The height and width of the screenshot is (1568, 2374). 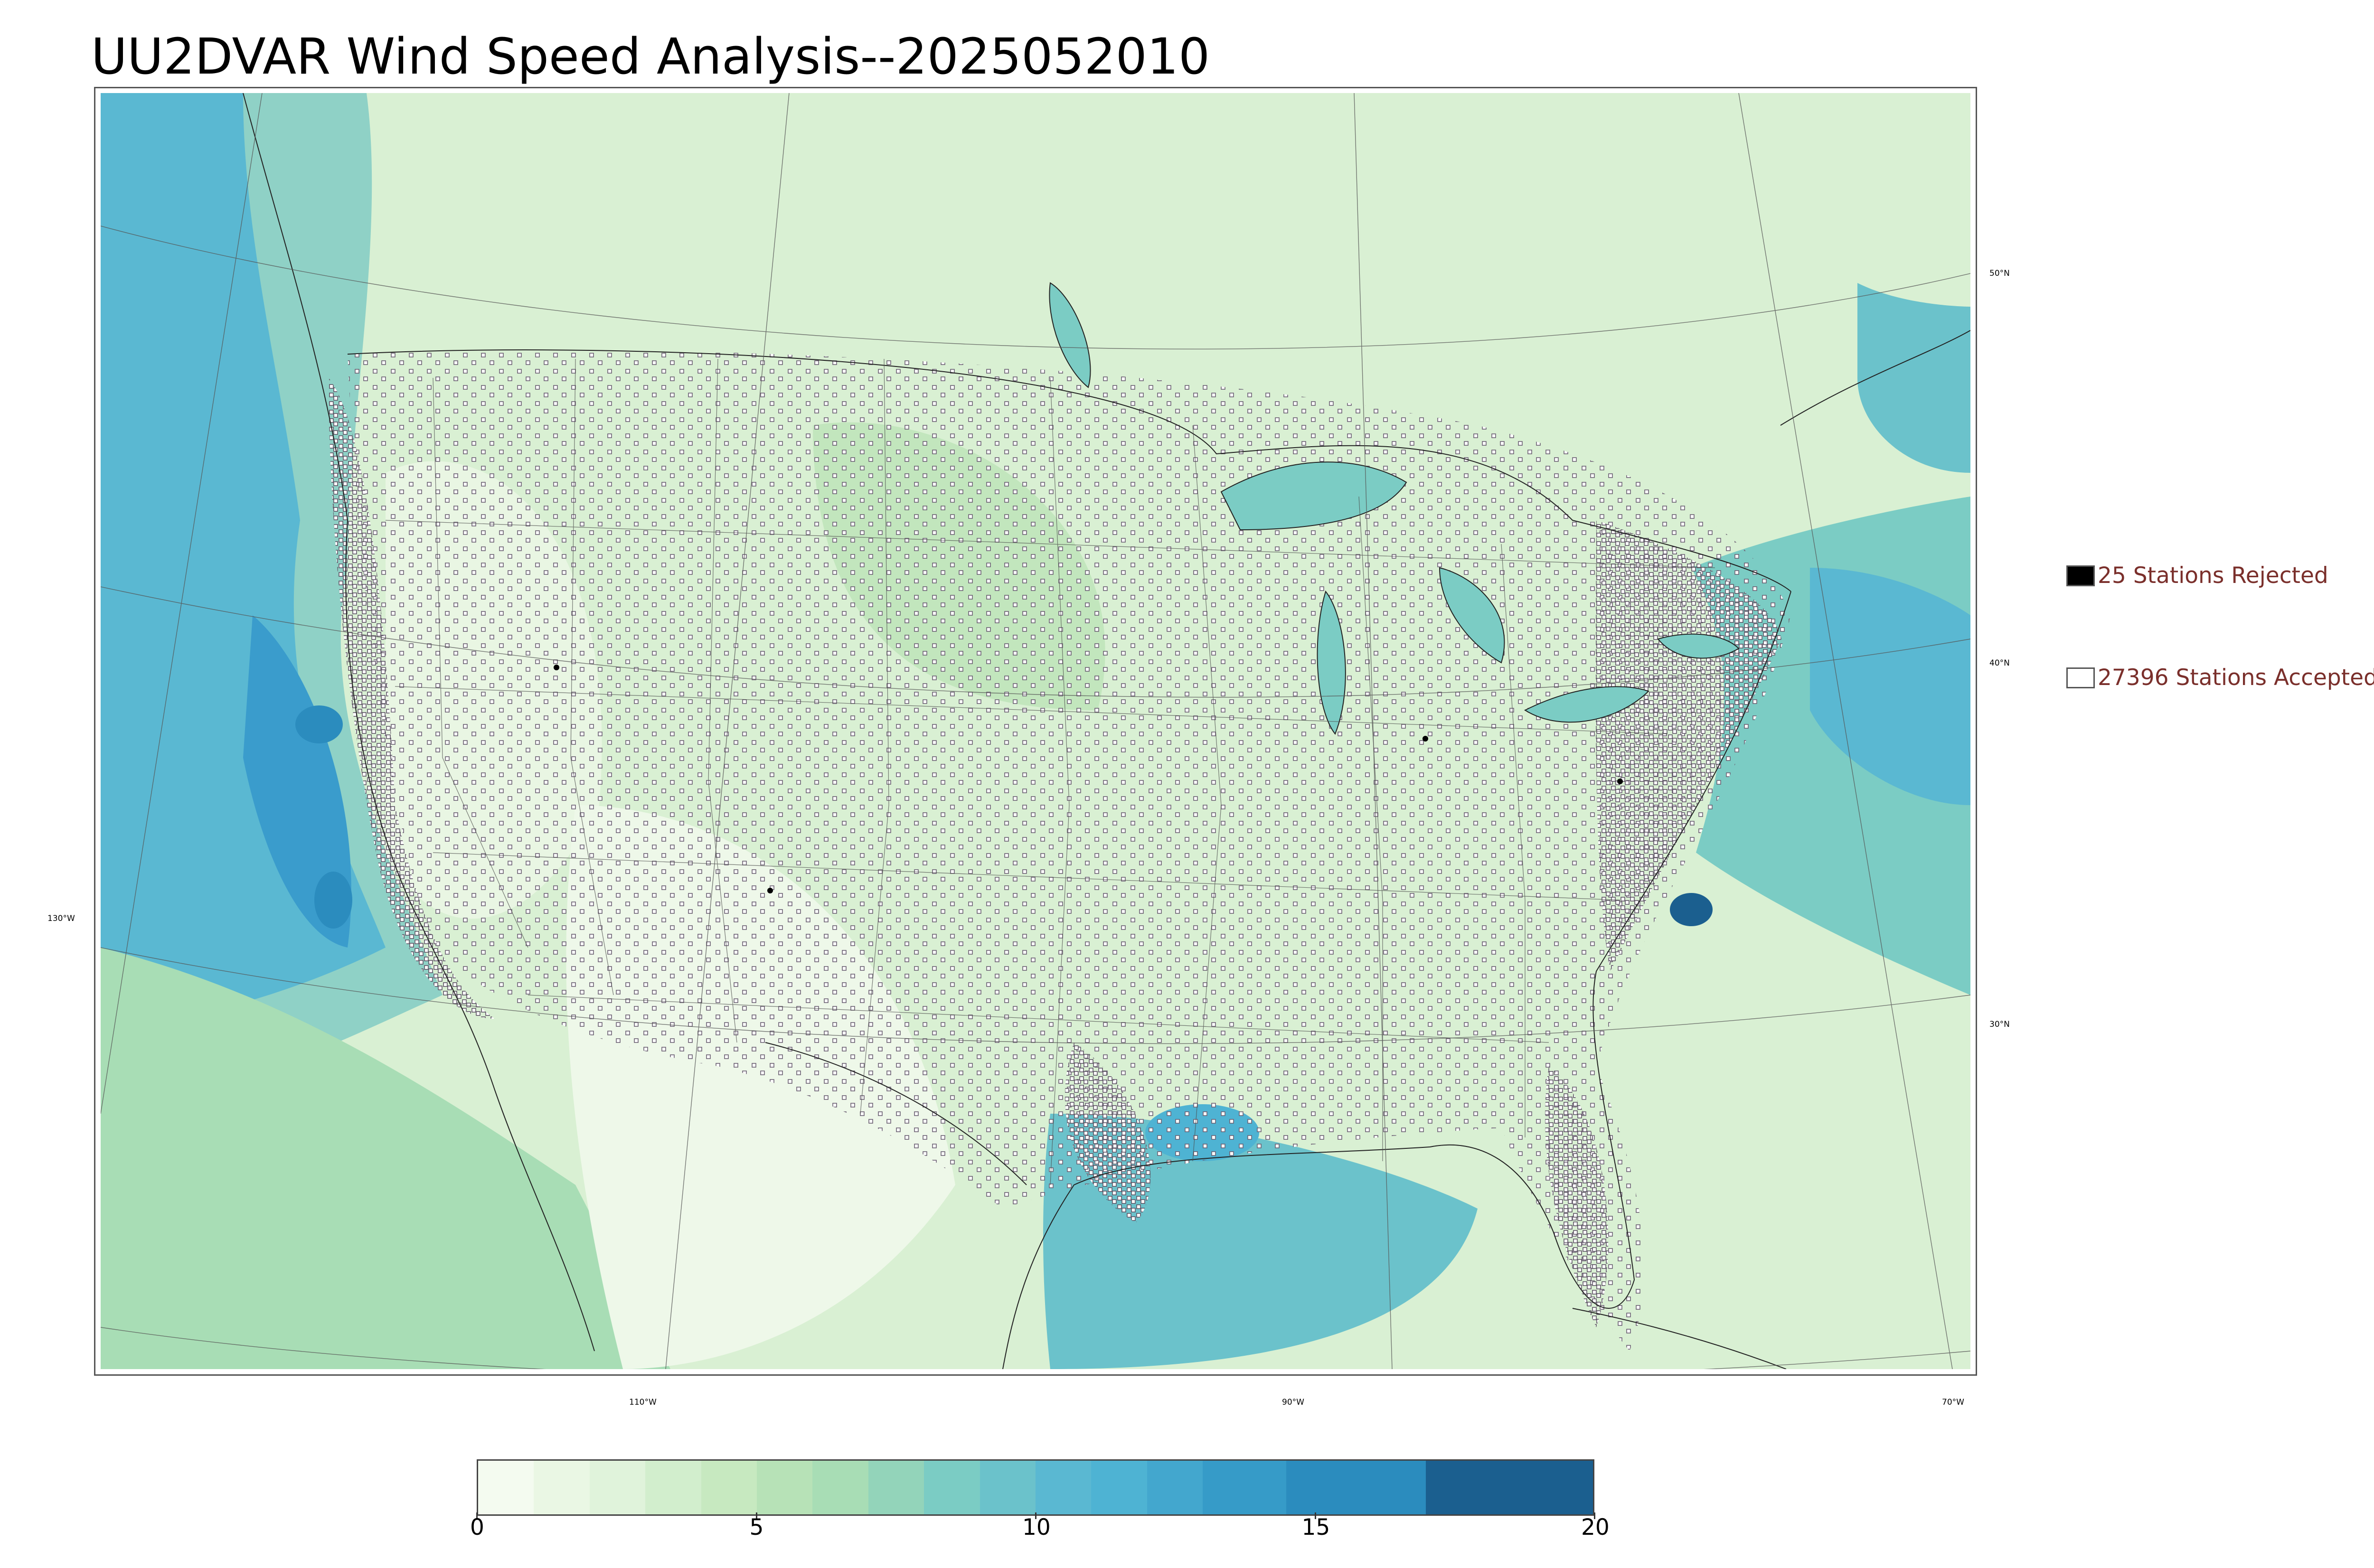 What do you see at coordinates (643, 1403) in the screenshot?
I see `lon-tick-110w: 110°W` at bounding box center [643, 1403].